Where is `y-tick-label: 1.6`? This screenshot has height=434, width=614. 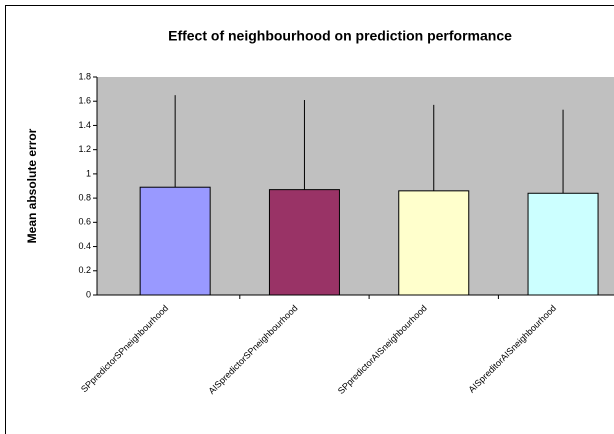 y-tick-label: 1.6 is located at coordinates (84, 101).